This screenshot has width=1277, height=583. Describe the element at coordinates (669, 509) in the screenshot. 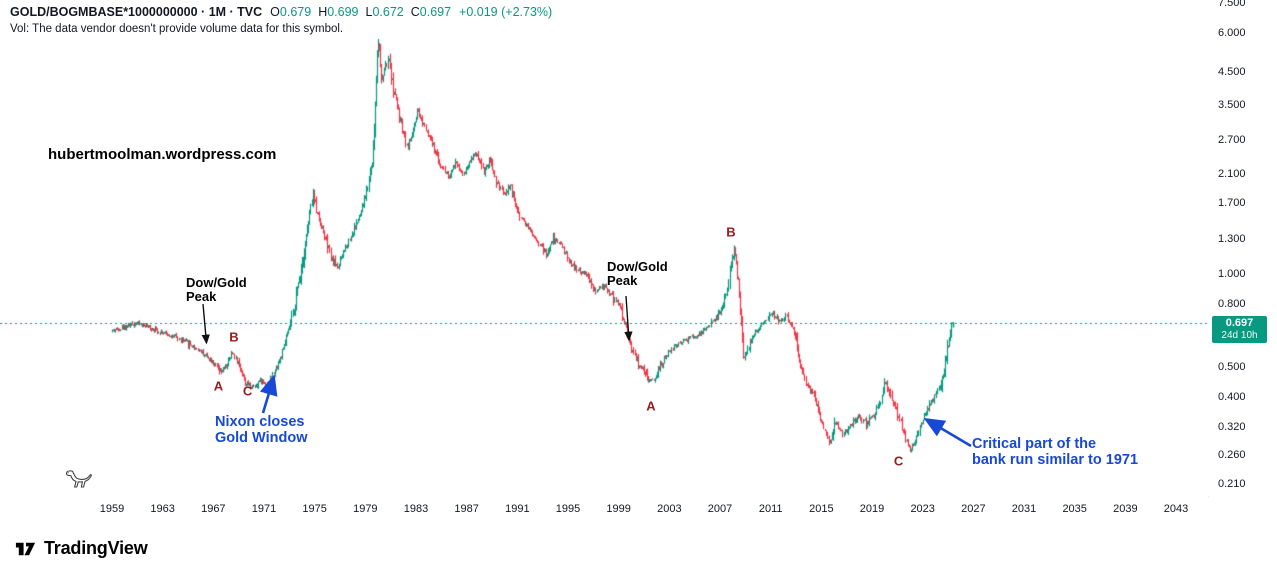

I see `year-tick-label: 2003` at that location.